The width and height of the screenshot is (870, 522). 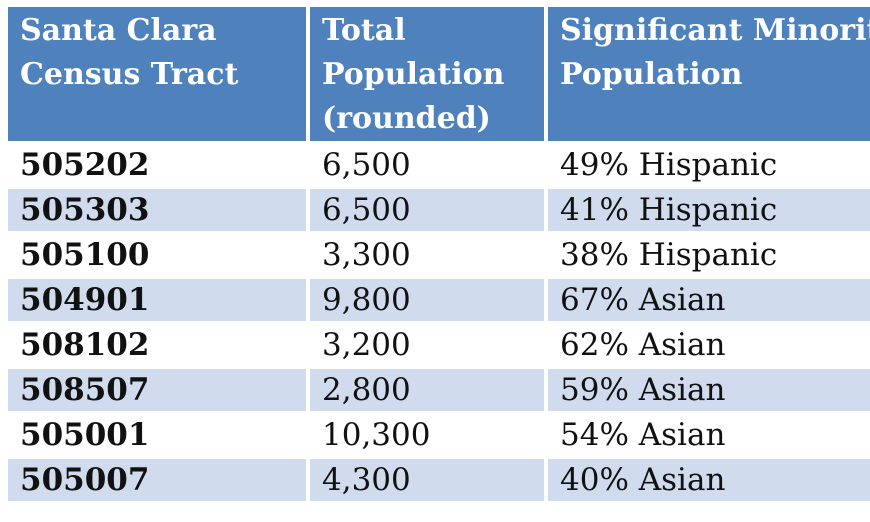 I want to click on minority-cell: 59% Asian, so click(x=709, y=390).